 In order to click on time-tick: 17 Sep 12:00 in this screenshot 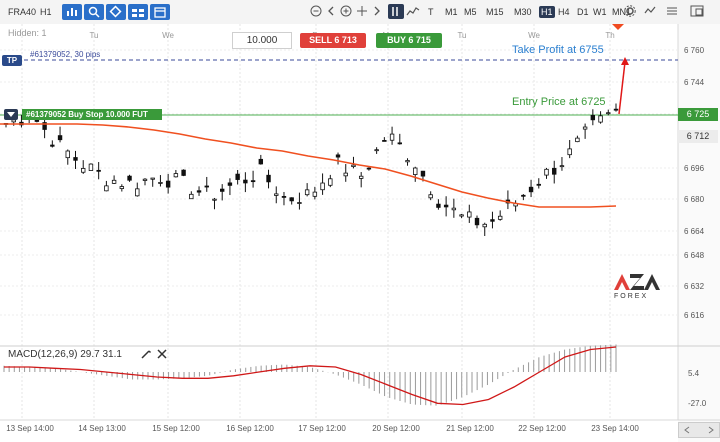, I will do `click(322, 428)`.